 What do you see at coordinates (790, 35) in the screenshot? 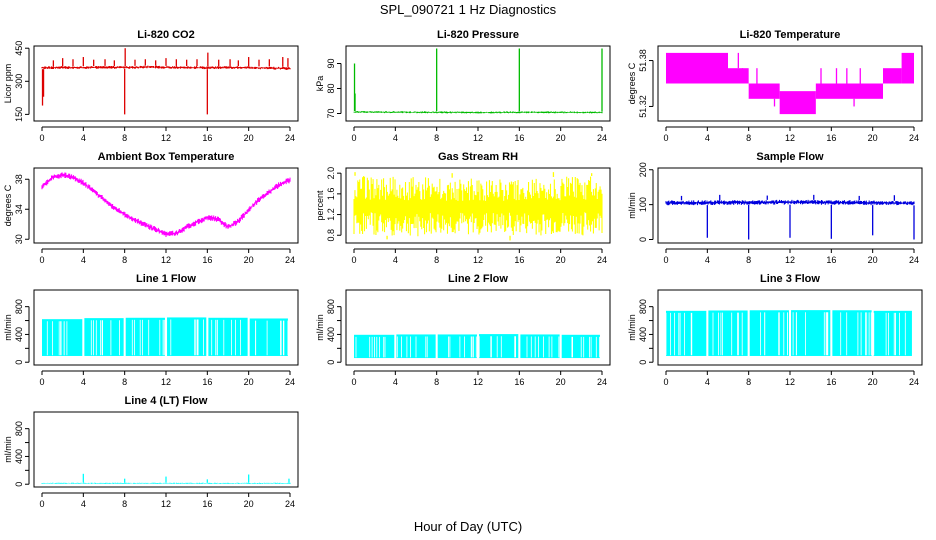
I see `panel-title: Li-820 Temperature` at bounding box center [790, 35].